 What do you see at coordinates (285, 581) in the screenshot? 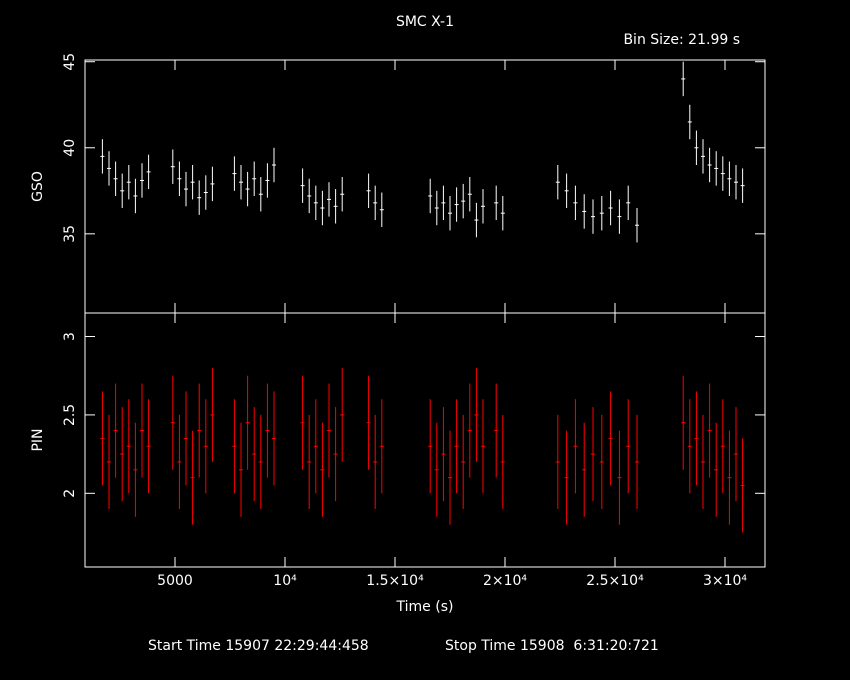
I see `x-tick-label: 10⁴` at bounding box center [285, 581].